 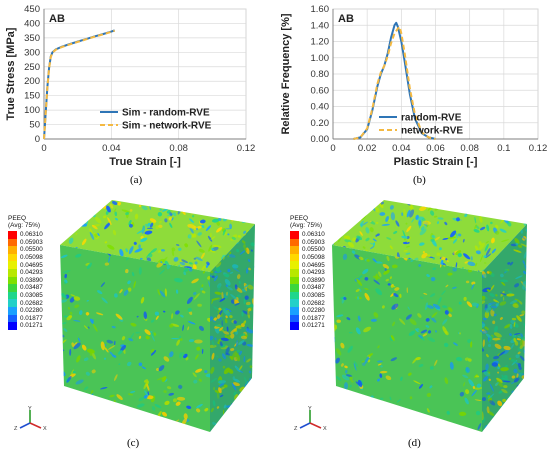 What do you see at coordinates (25, 425) in the screenshot?
I see `z-axis-arrow` at bounding box center [25, 425].